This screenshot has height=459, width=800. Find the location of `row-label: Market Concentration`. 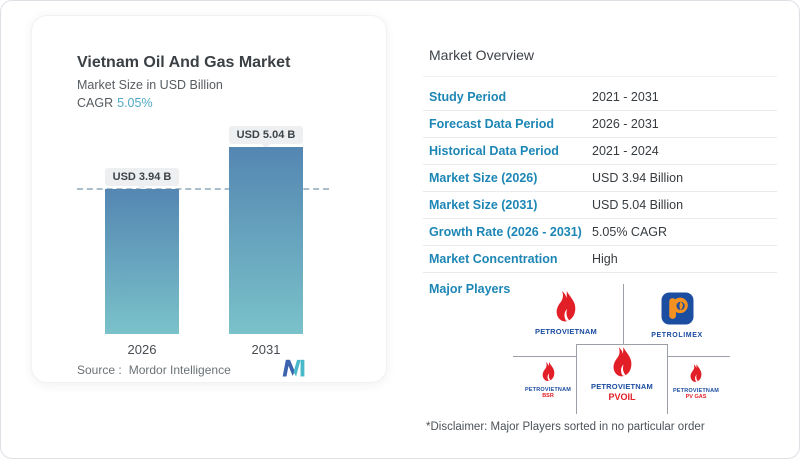

row-label: Market Concentration is located at coordinates (493, 259).